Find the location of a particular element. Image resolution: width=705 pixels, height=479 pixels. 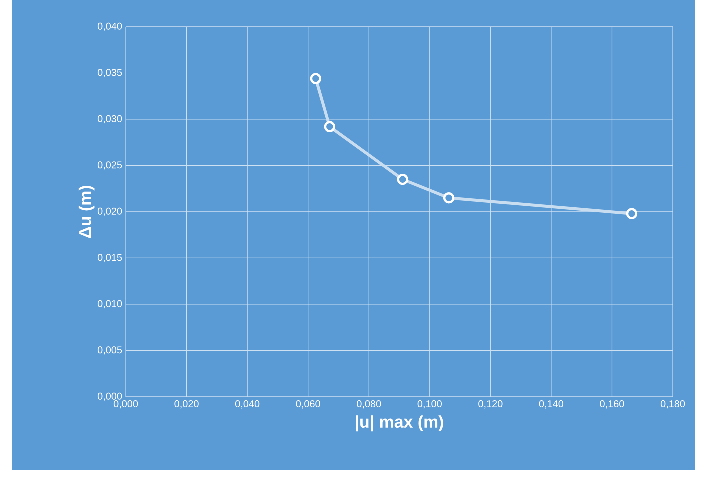

x-tick-label: 0,180 is located at coordinates (673, 404).